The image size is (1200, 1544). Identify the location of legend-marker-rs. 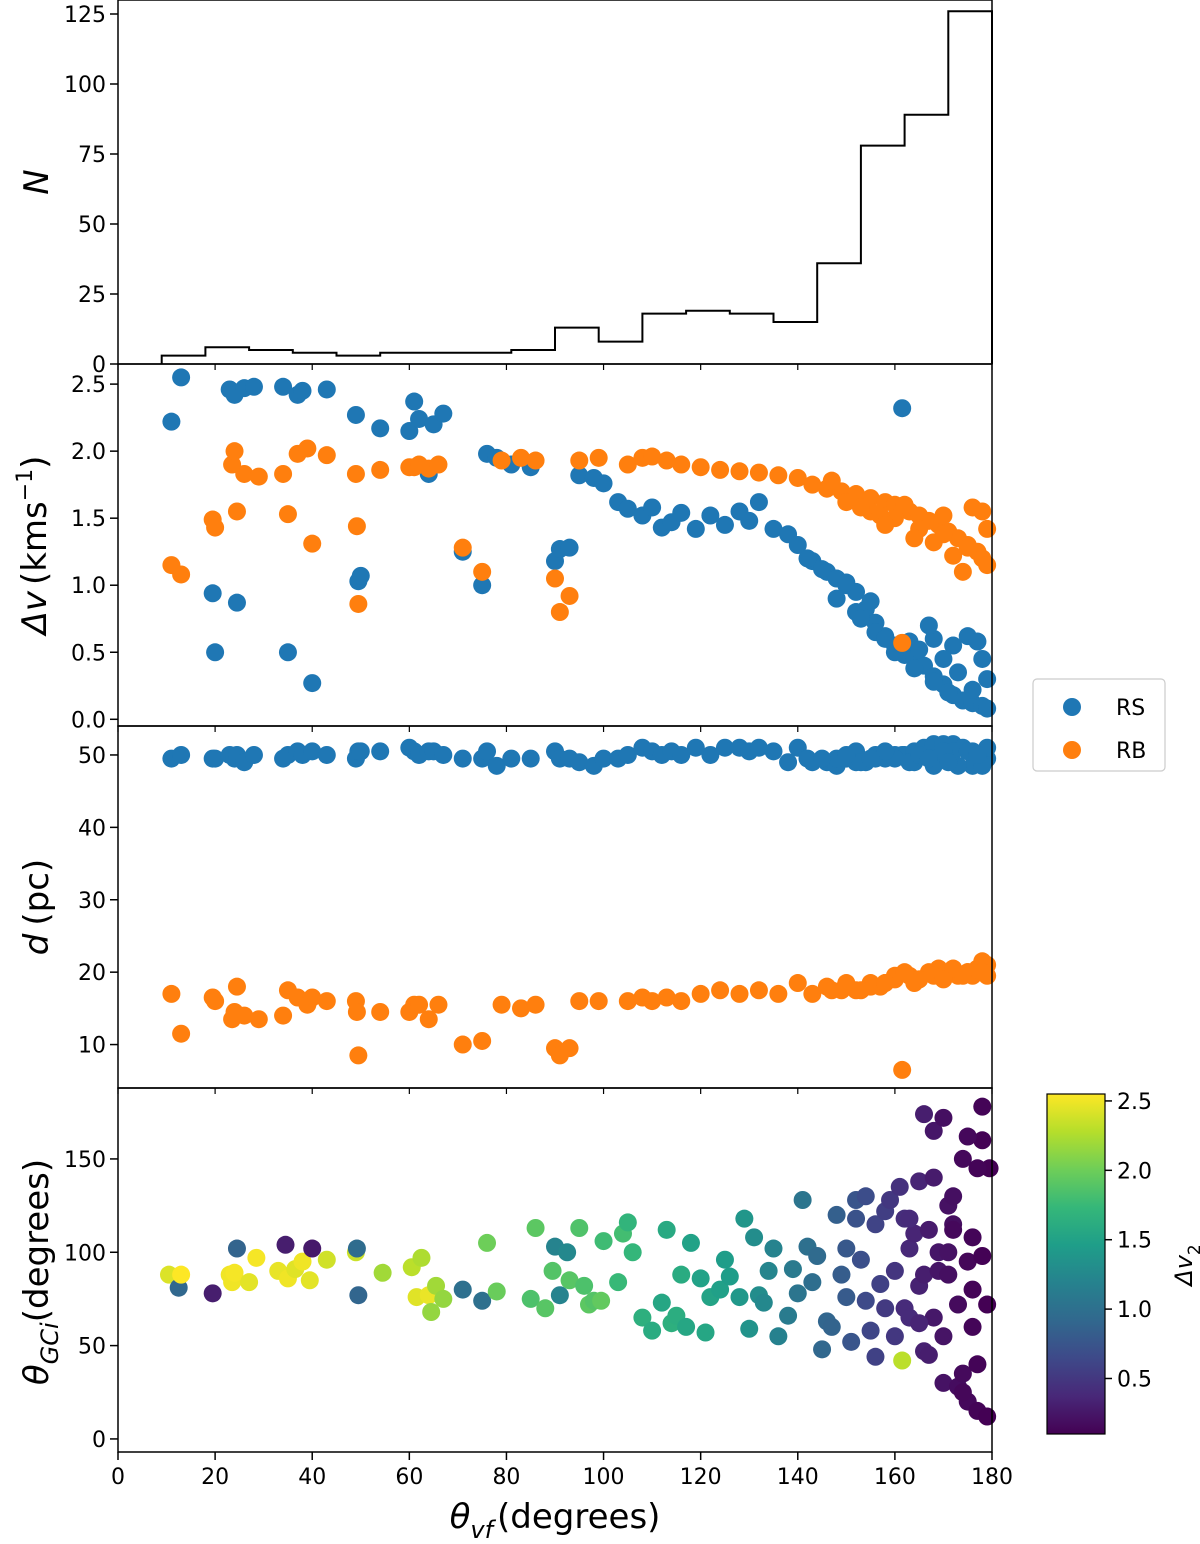
(1072, 707).